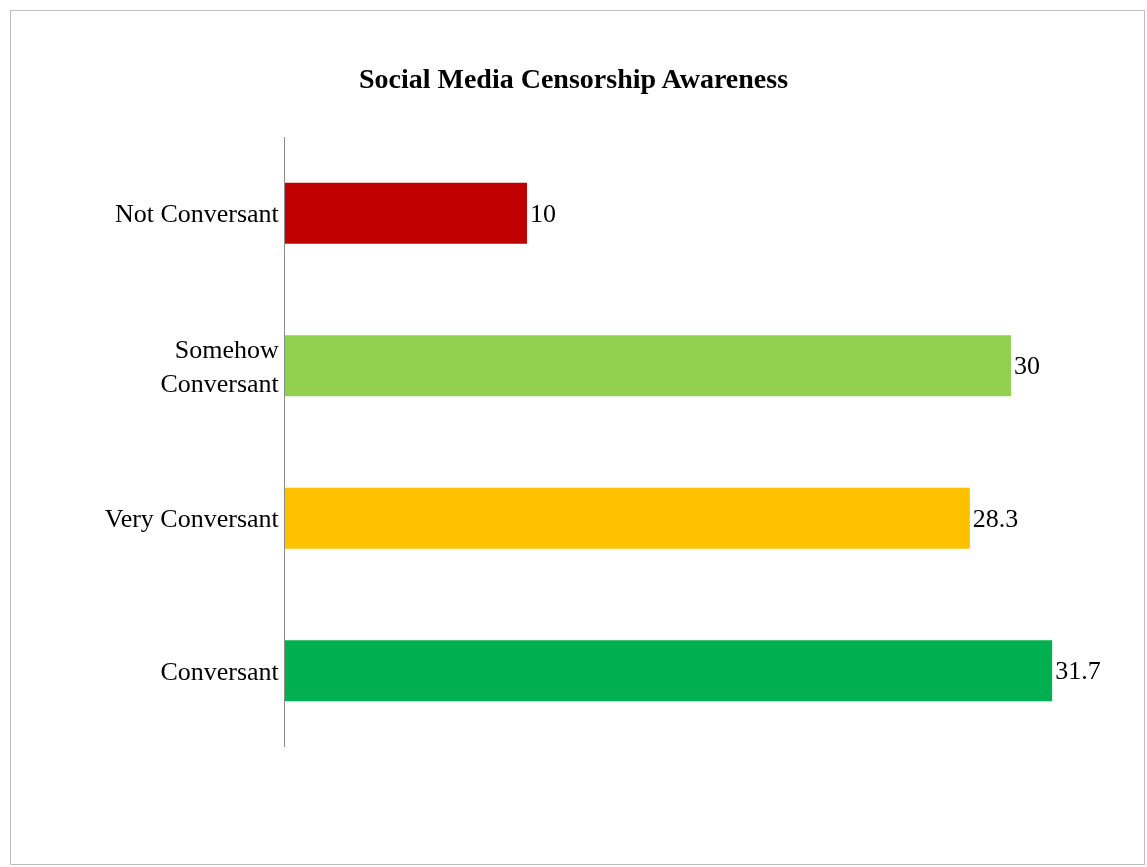  Describe the element at coordinates (543, 213) in the screenshot. I see `data-label: 10` at that location.